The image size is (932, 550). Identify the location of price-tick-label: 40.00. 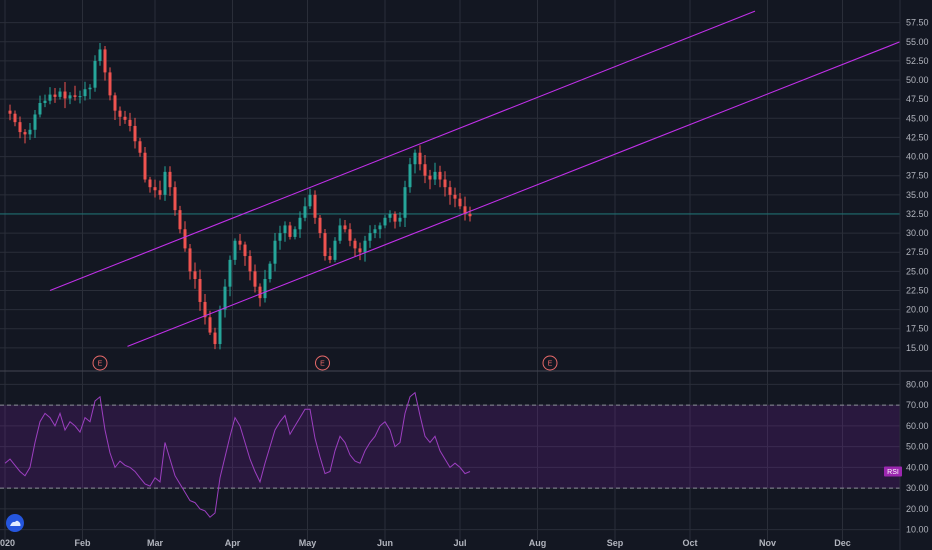
(917, 157).